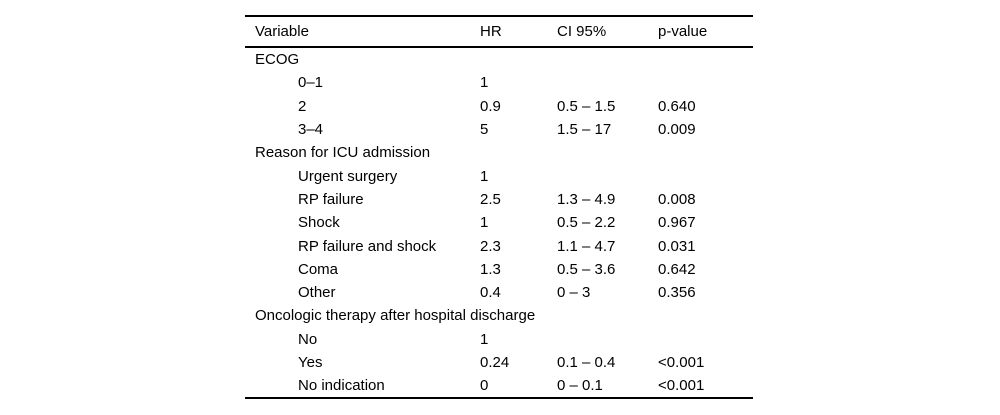  Describe the element at coordinates (277, 60) in the screenshot. I see `row-label: ECOG` at that location.